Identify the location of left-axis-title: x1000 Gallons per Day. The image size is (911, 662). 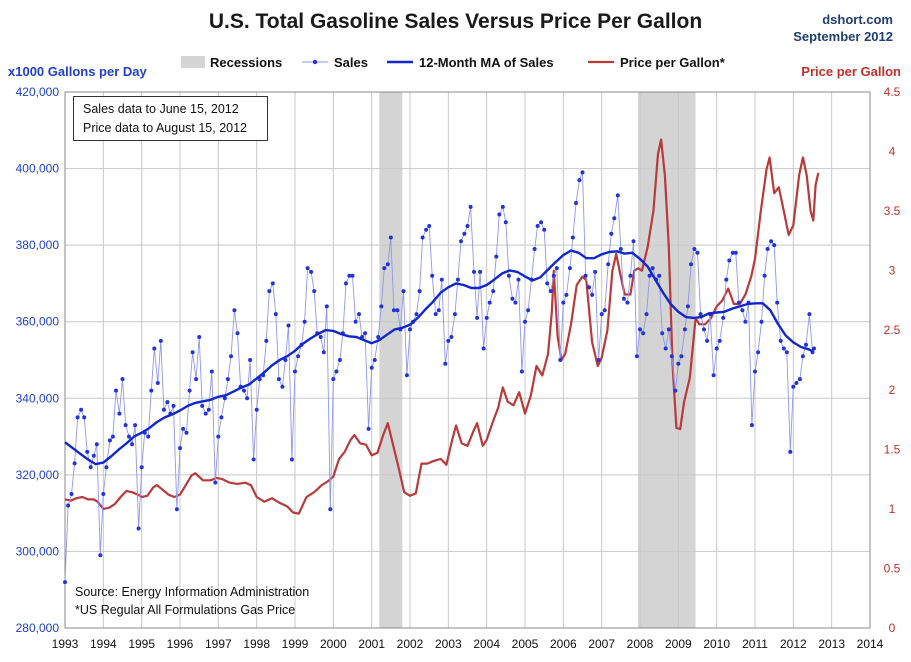
(77, 71).